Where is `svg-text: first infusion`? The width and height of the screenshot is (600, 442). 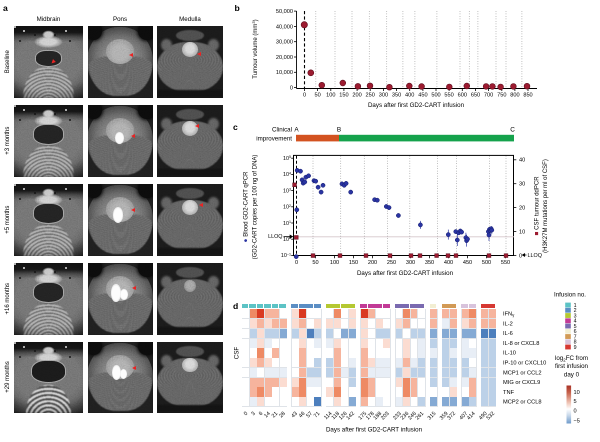
svg-text: first infusion is located at coordinates (572, 366).